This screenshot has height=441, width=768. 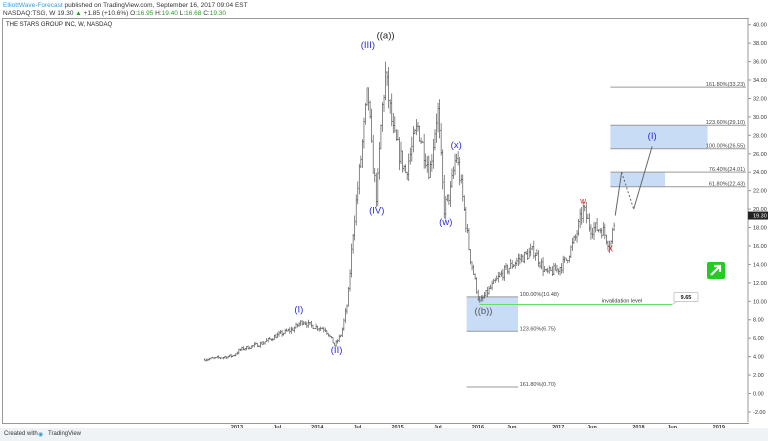 I want to click on footer: Created with ◉ TradingView, so click(x=384, y=434).